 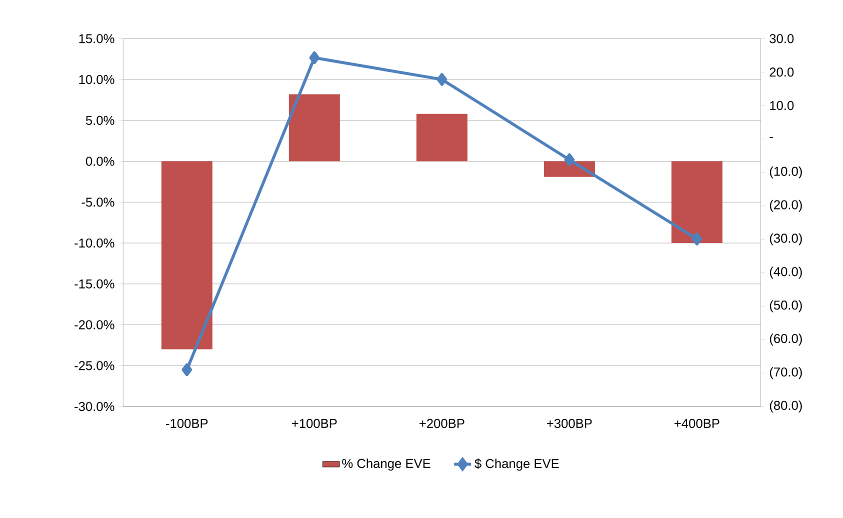 I want to click on x-tick-label: +300BP, so click(x=569, y=423).